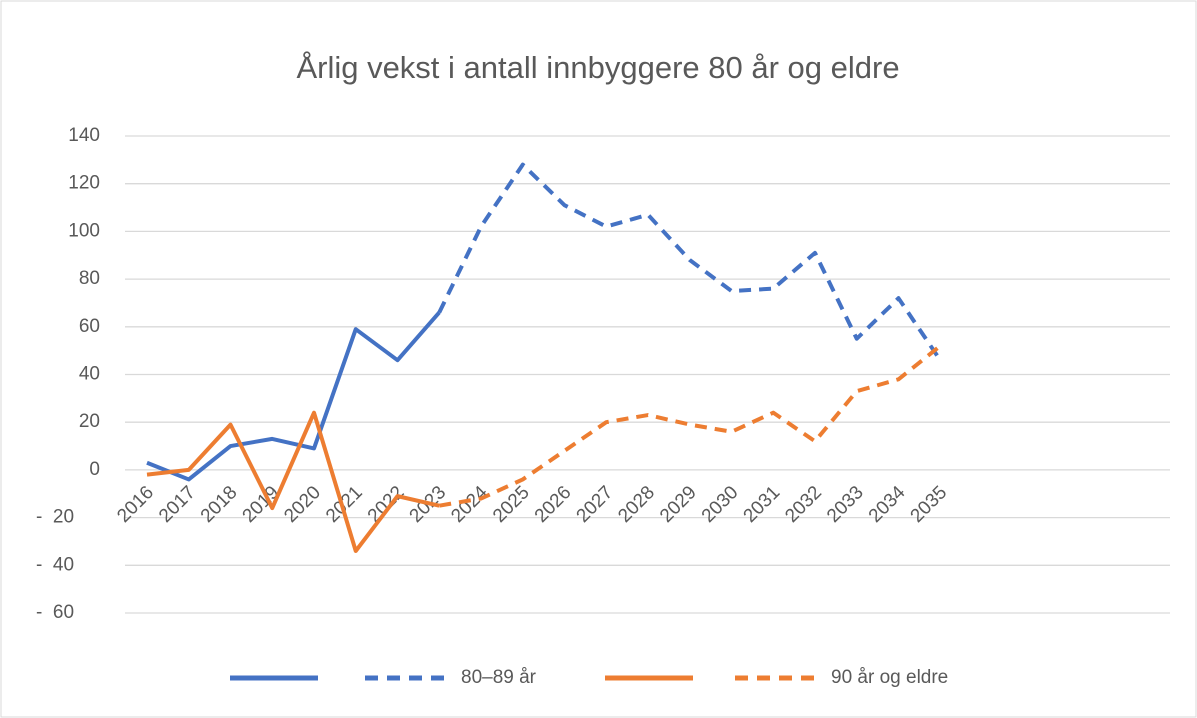 This screenshot has width=1197, height=718. What do you see at coordinates (499, 677) in the screenshot?
I see `legend-label: 80–89 år` at bounding box center [499, 677].